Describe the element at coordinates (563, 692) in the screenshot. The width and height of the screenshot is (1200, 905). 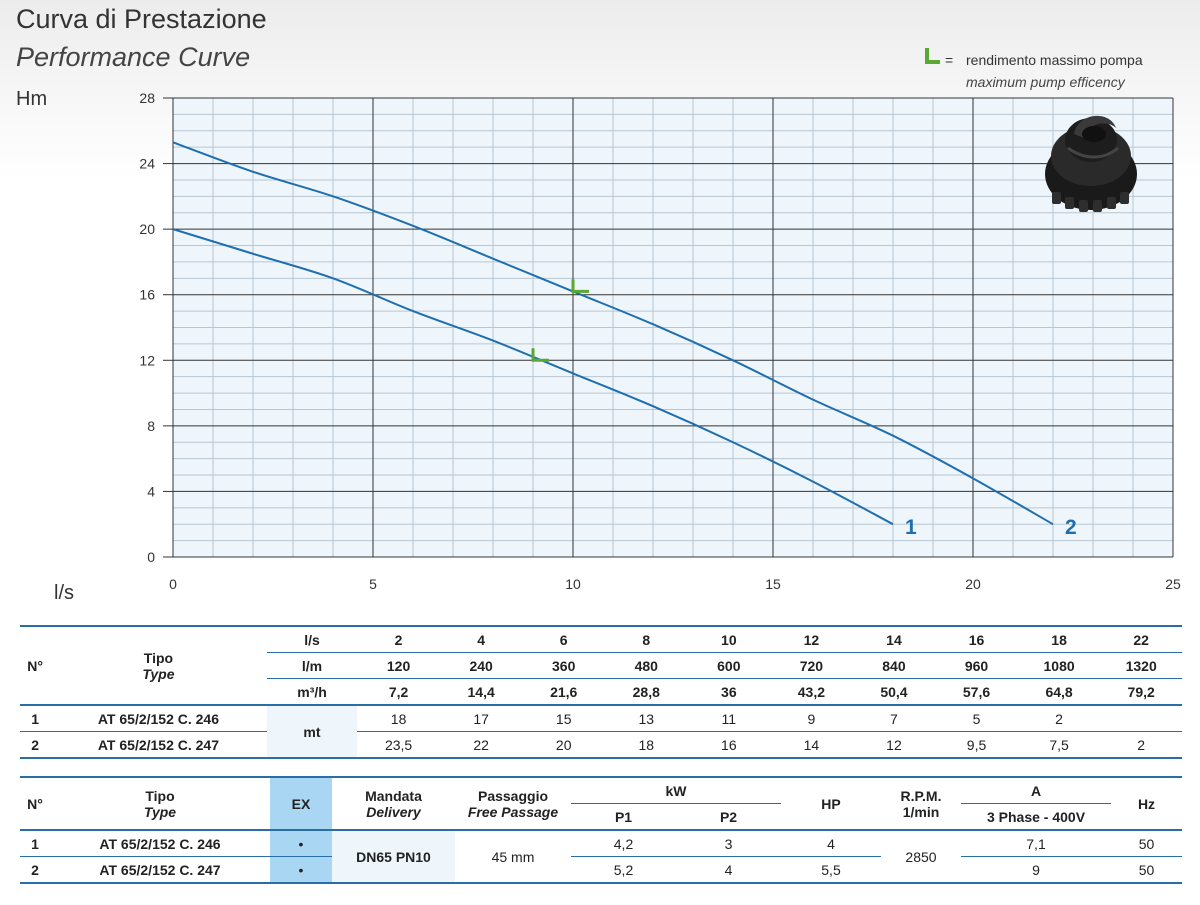
I see `perf-m3h-cell: 21,6` at that location.